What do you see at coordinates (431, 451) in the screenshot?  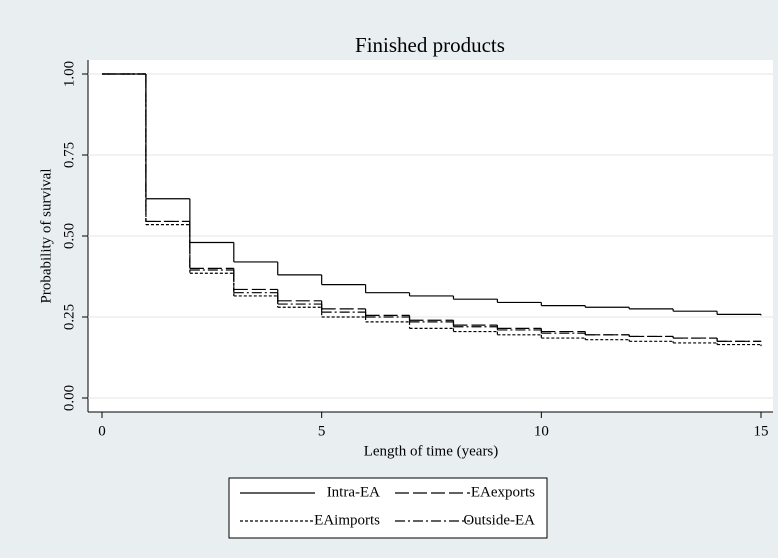 I see `x-axis-label: Length of time (years)` at bounding box center [431, 451].